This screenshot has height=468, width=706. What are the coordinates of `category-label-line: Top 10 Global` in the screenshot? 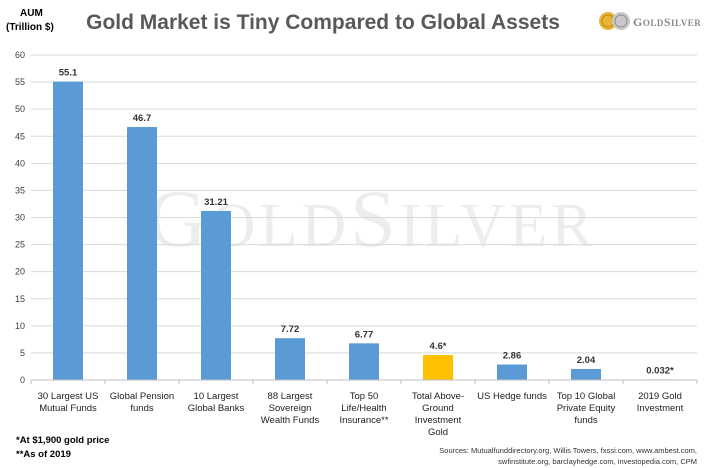 It's located at (586, 396).